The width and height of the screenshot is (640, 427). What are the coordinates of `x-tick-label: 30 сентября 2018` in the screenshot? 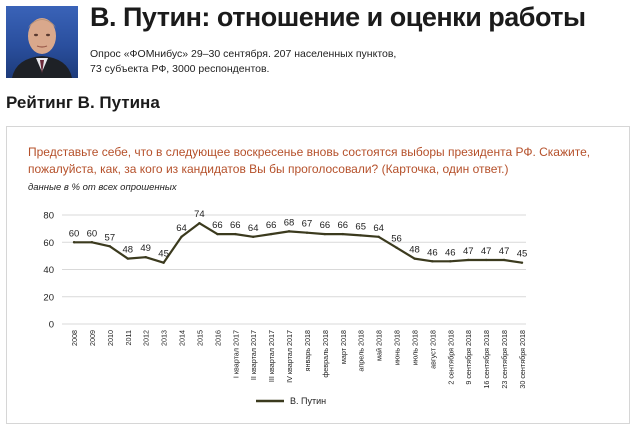 It's located at (522, 359).